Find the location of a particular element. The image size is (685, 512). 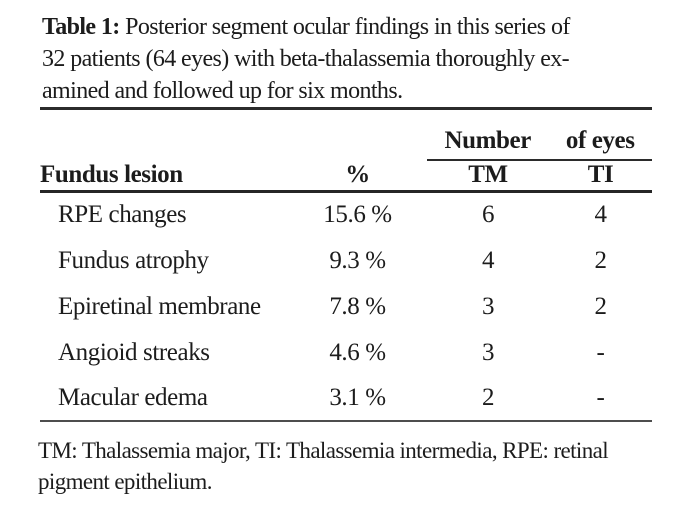

lesion-cell: RPE changes is located at coordinates (122, 215).